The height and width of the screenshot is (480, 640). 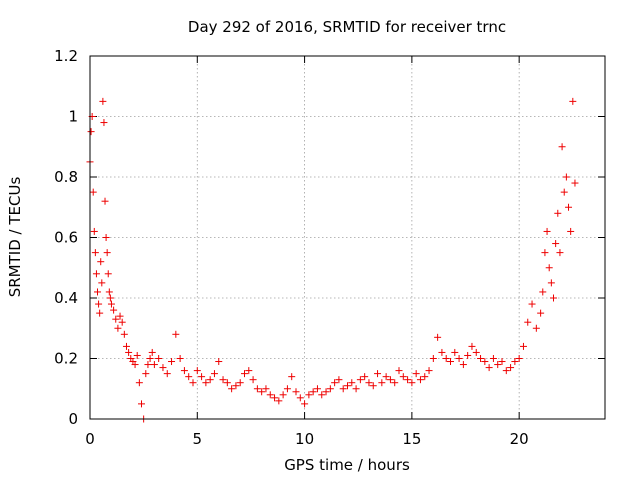 What do you see at coordinates (304, 439) in the screenshot?
I see `x-tick-label: 10` at bounding box center [304, 439].